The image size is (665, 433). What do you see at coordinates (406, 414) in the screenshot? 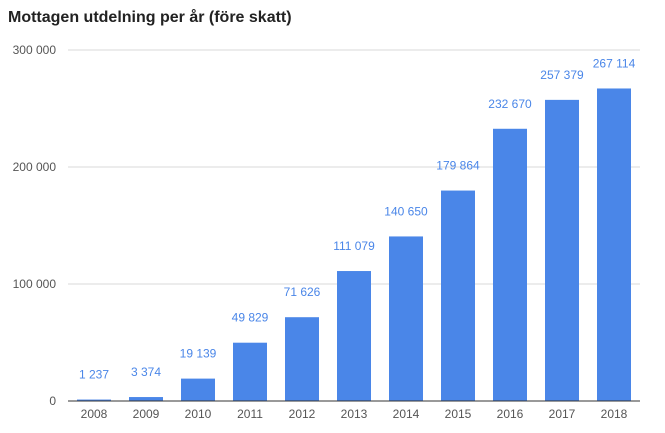
I see `x-tick-label: 2014` at bounding box center [406, 414].